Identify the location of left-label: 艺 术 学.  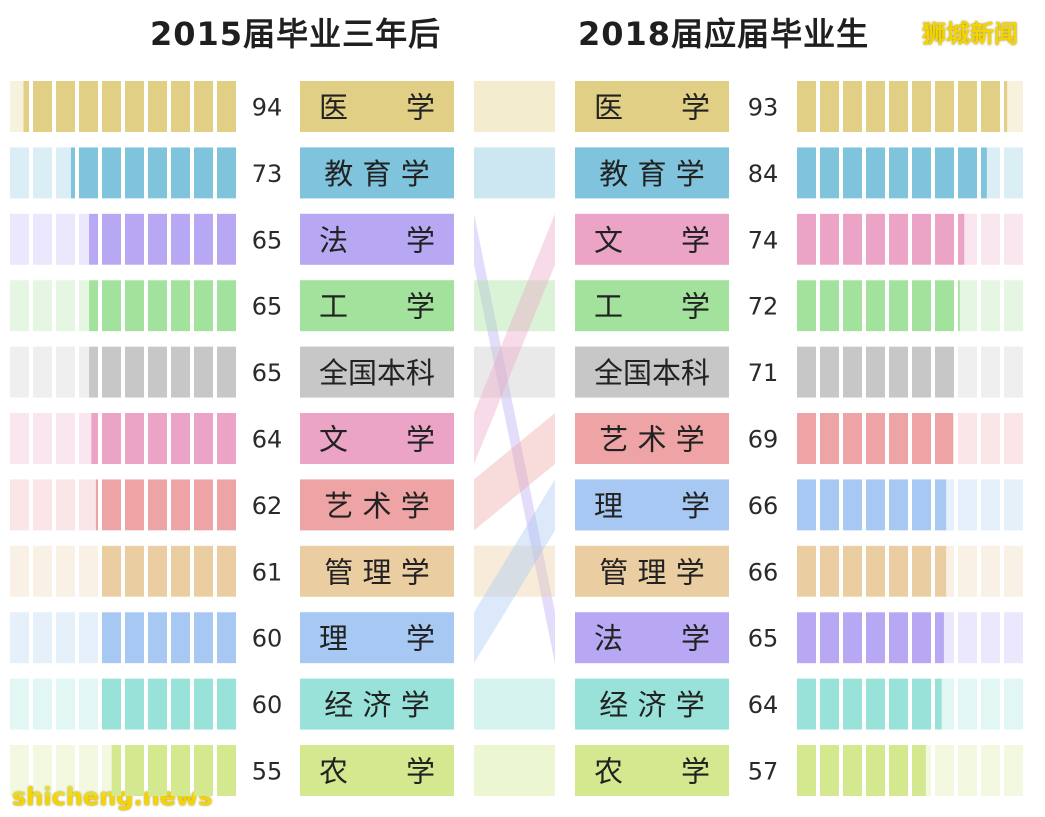
(376, 506).